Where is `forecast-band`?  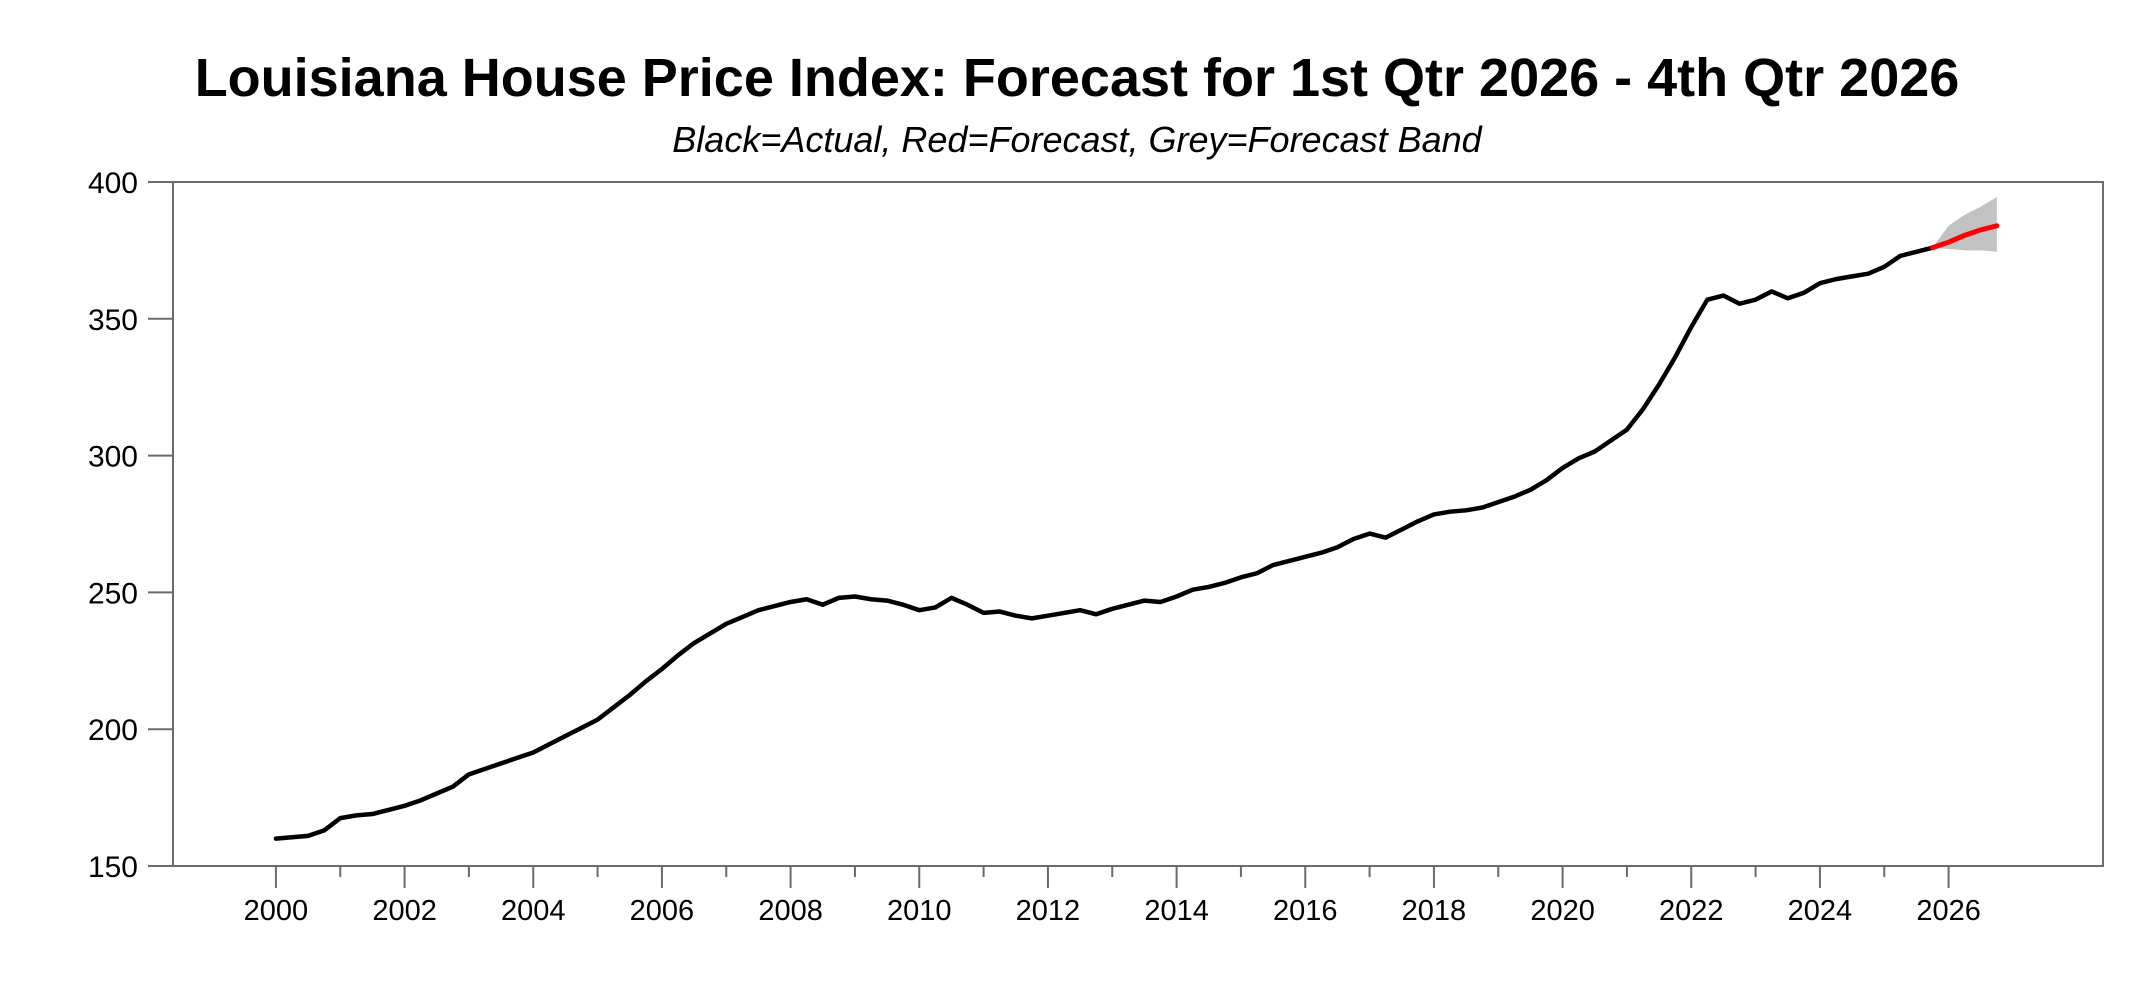 forecast-band is located at coordinates (1964, 224).